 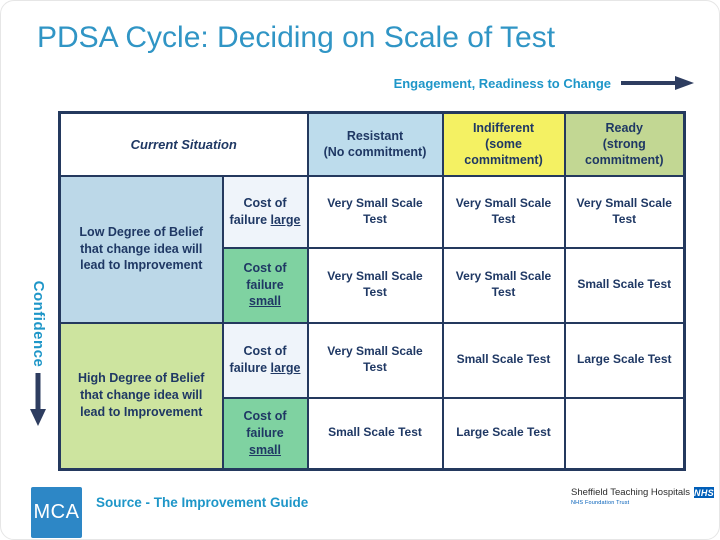 I want to click on confidence-axis-label: Confidence, so click(x=38, y=324).